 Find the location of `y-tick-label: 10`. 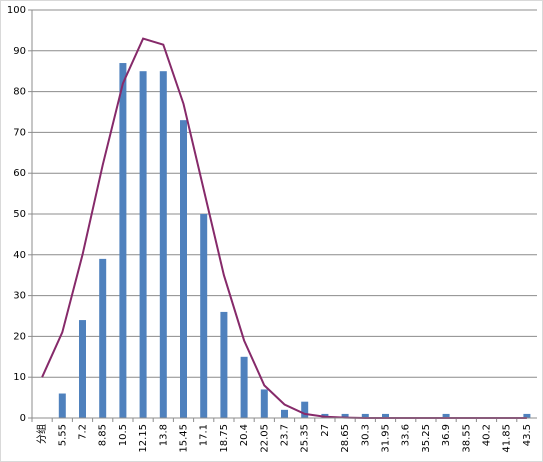

y-tick-label: 10 is located at coordinates (19, 377).